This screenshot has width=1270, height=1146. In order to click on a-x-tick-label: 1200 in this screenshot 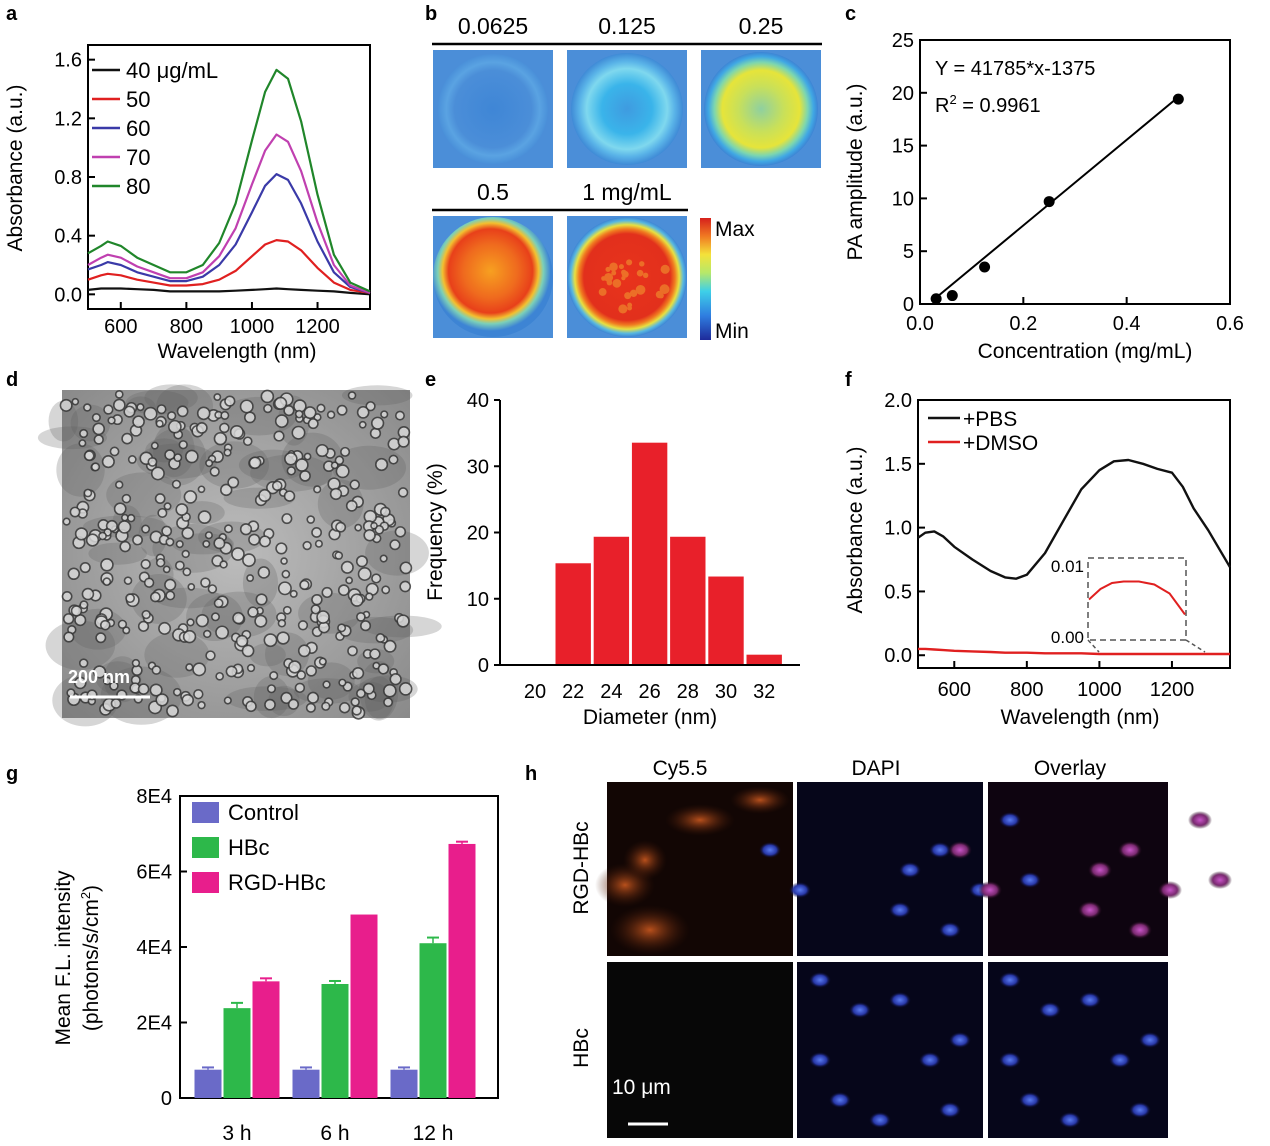, I will do `click(317, 327)`.